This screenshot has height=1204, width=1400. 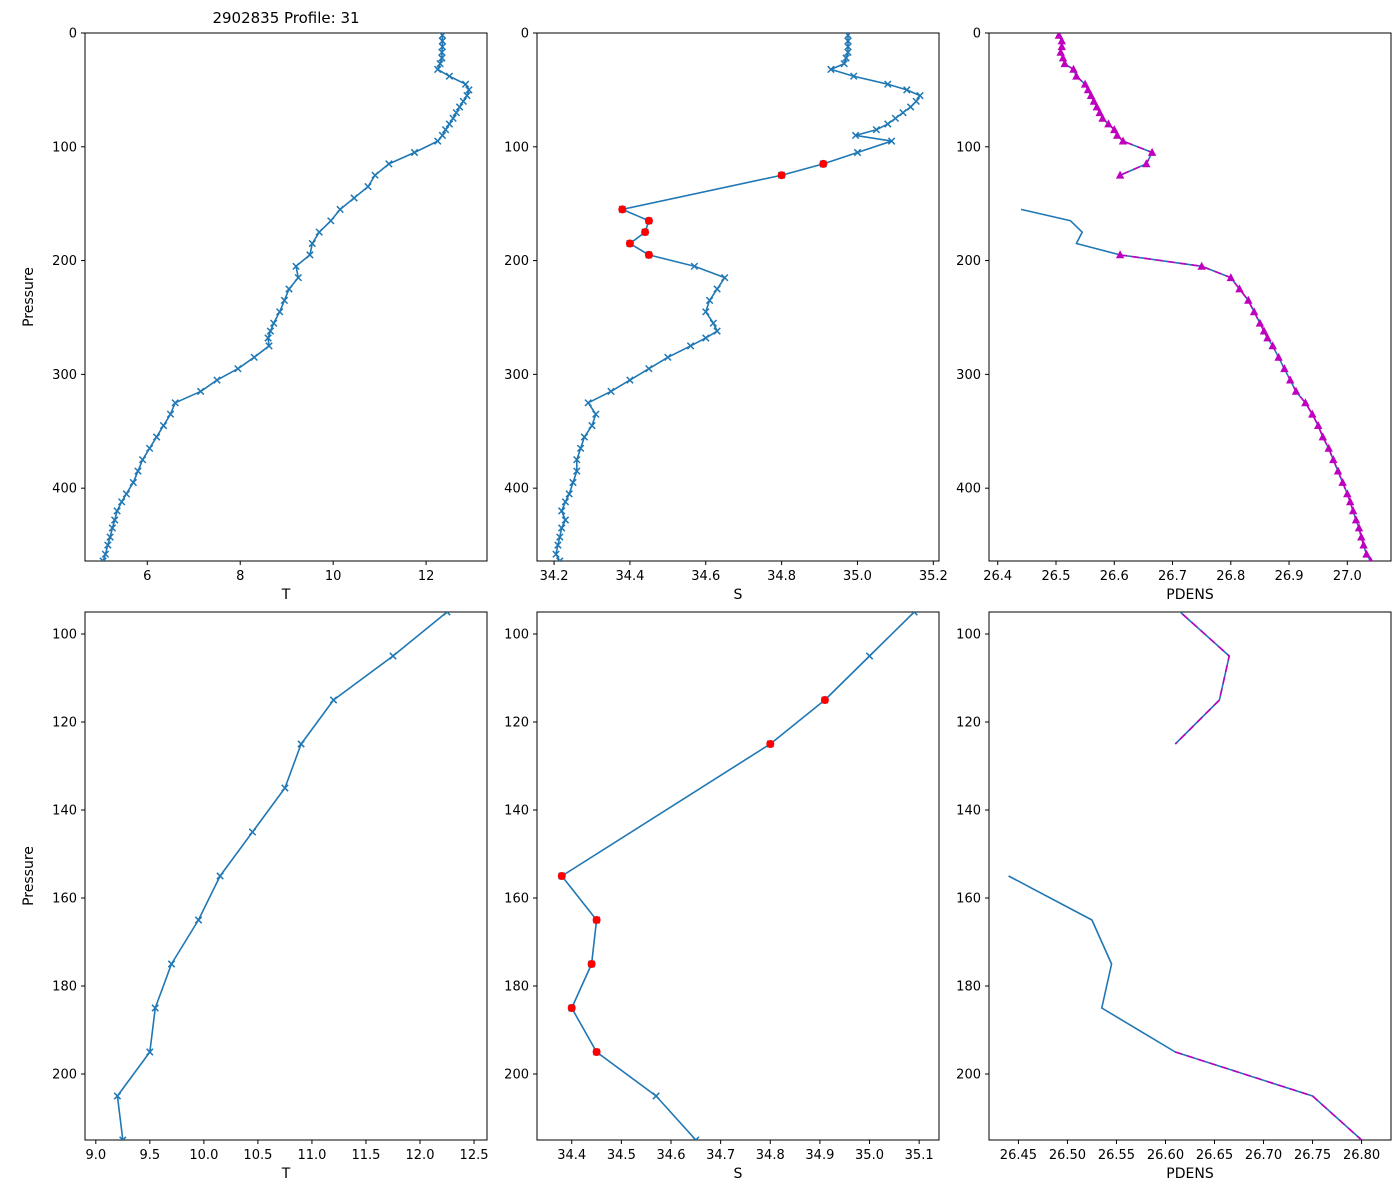 I want to click on y-tick-label: 0, so click(x=977, y=34).